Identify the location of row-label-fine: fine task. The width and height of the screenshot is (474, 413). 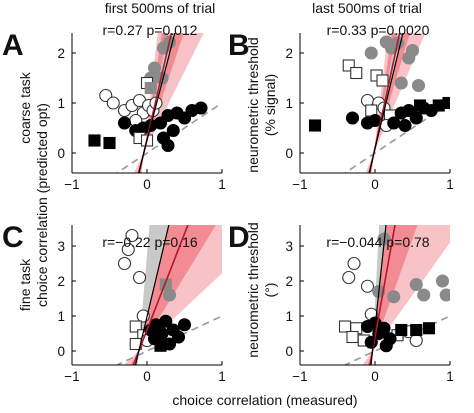
(25, 284).